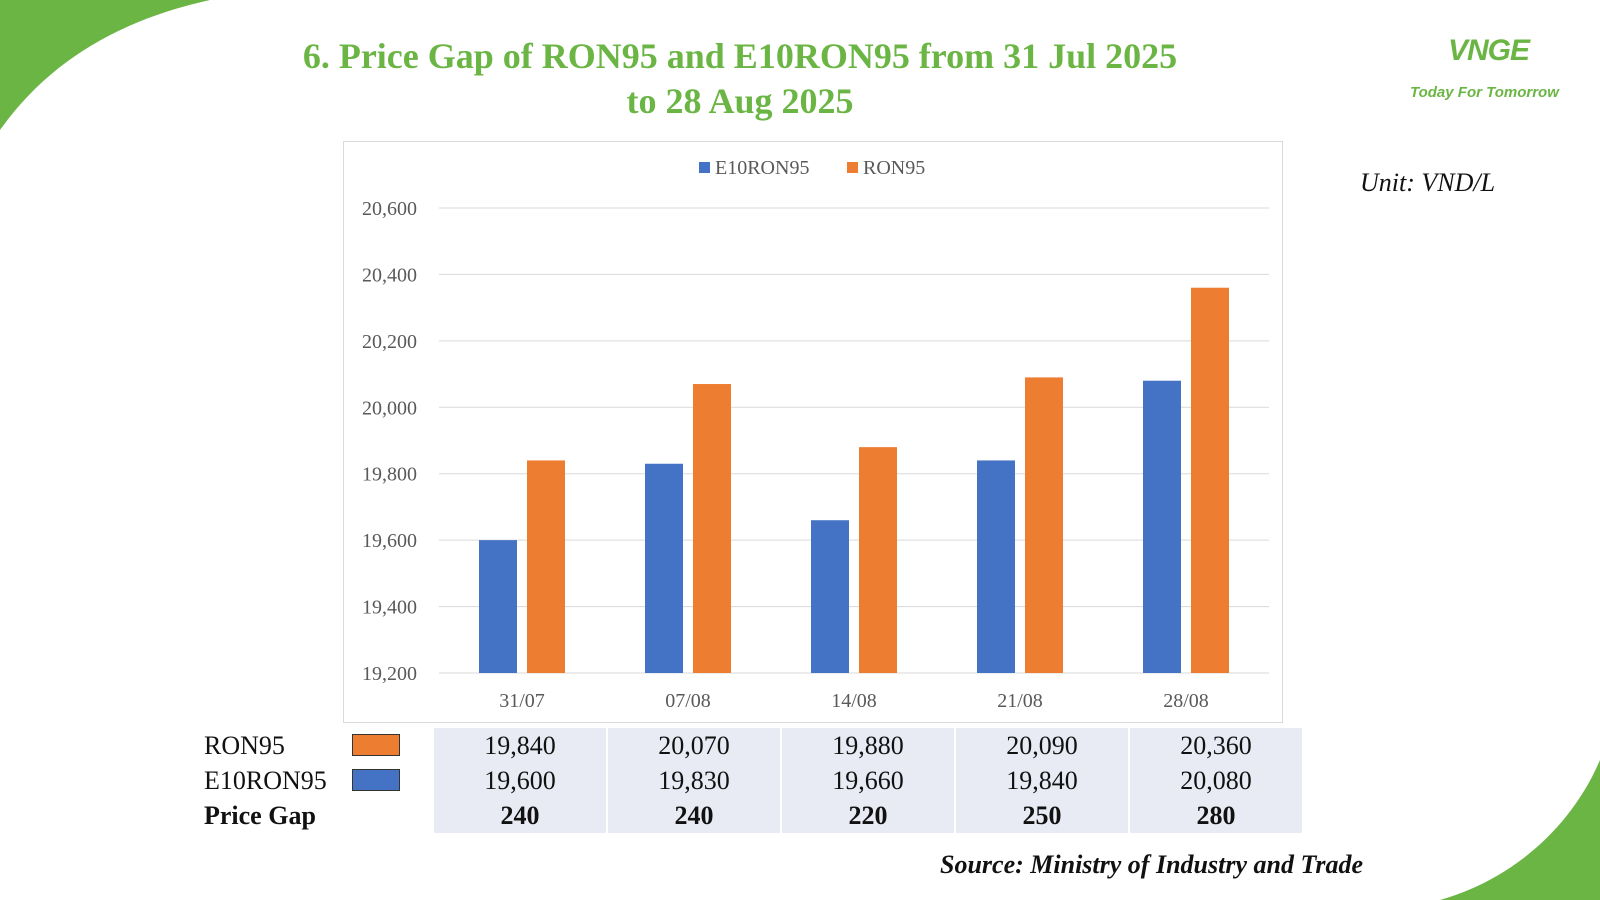  I want to click on legend-label-ron95: RON95, so click(894, 168).